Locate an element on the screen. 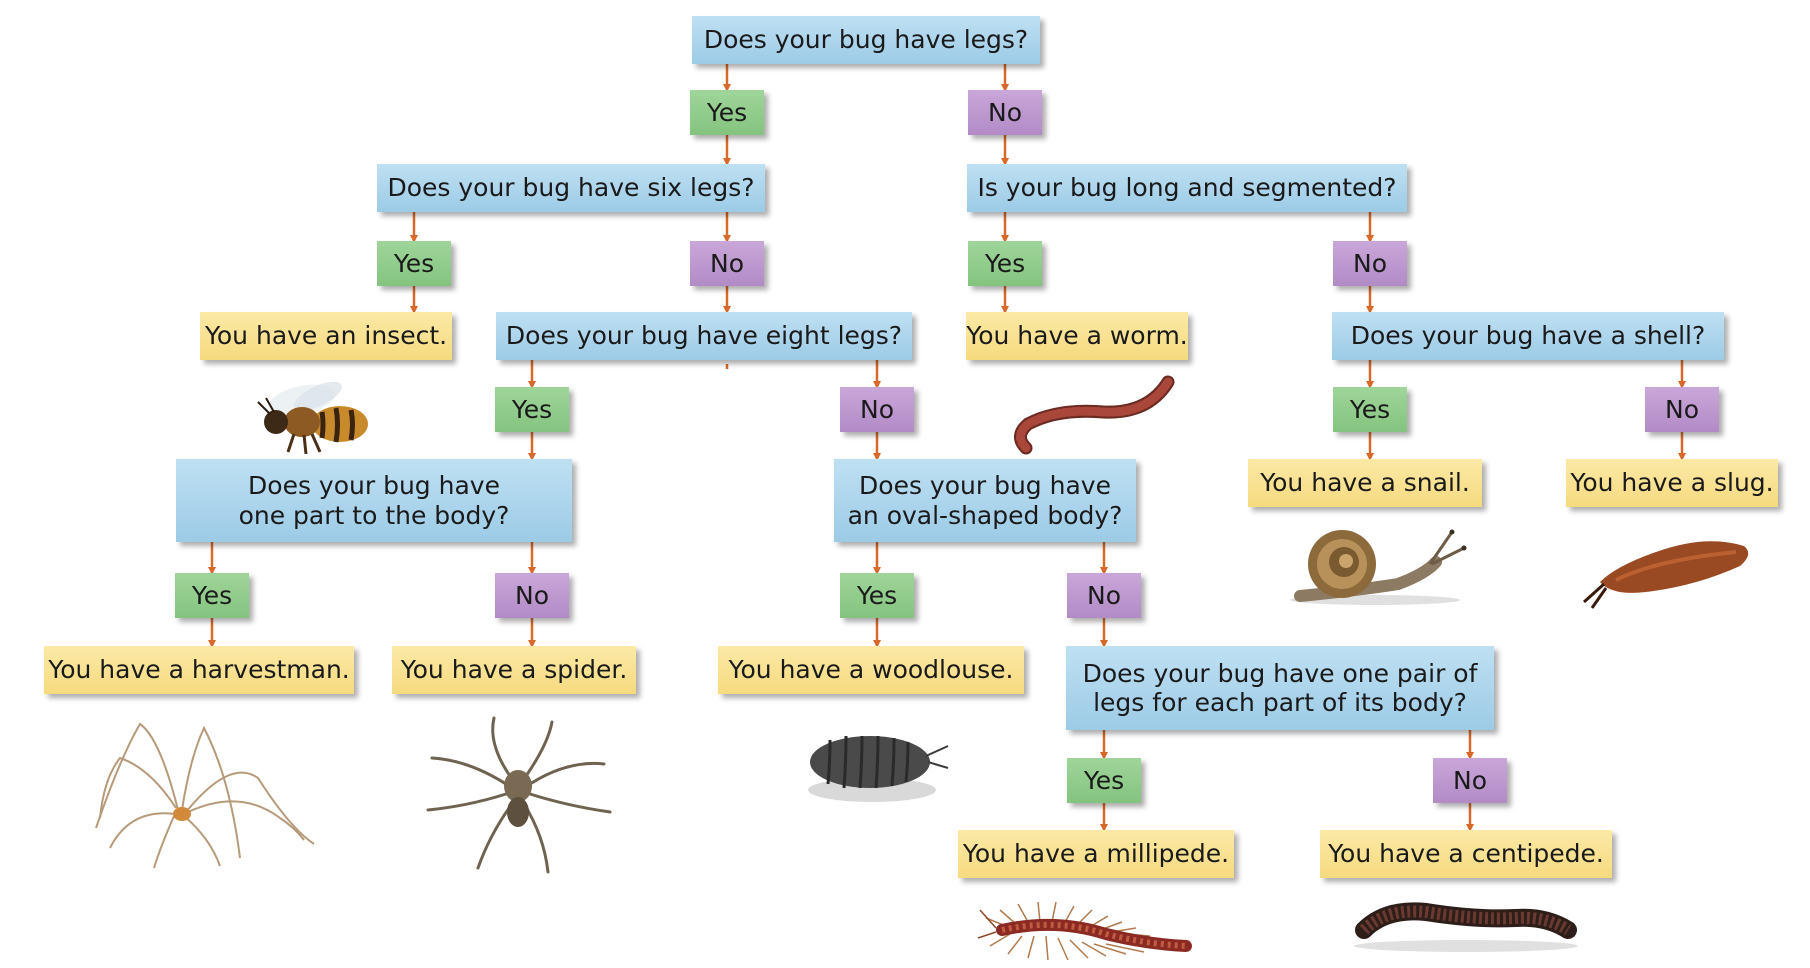  slug-picture is located at coordinates (1665, 575).